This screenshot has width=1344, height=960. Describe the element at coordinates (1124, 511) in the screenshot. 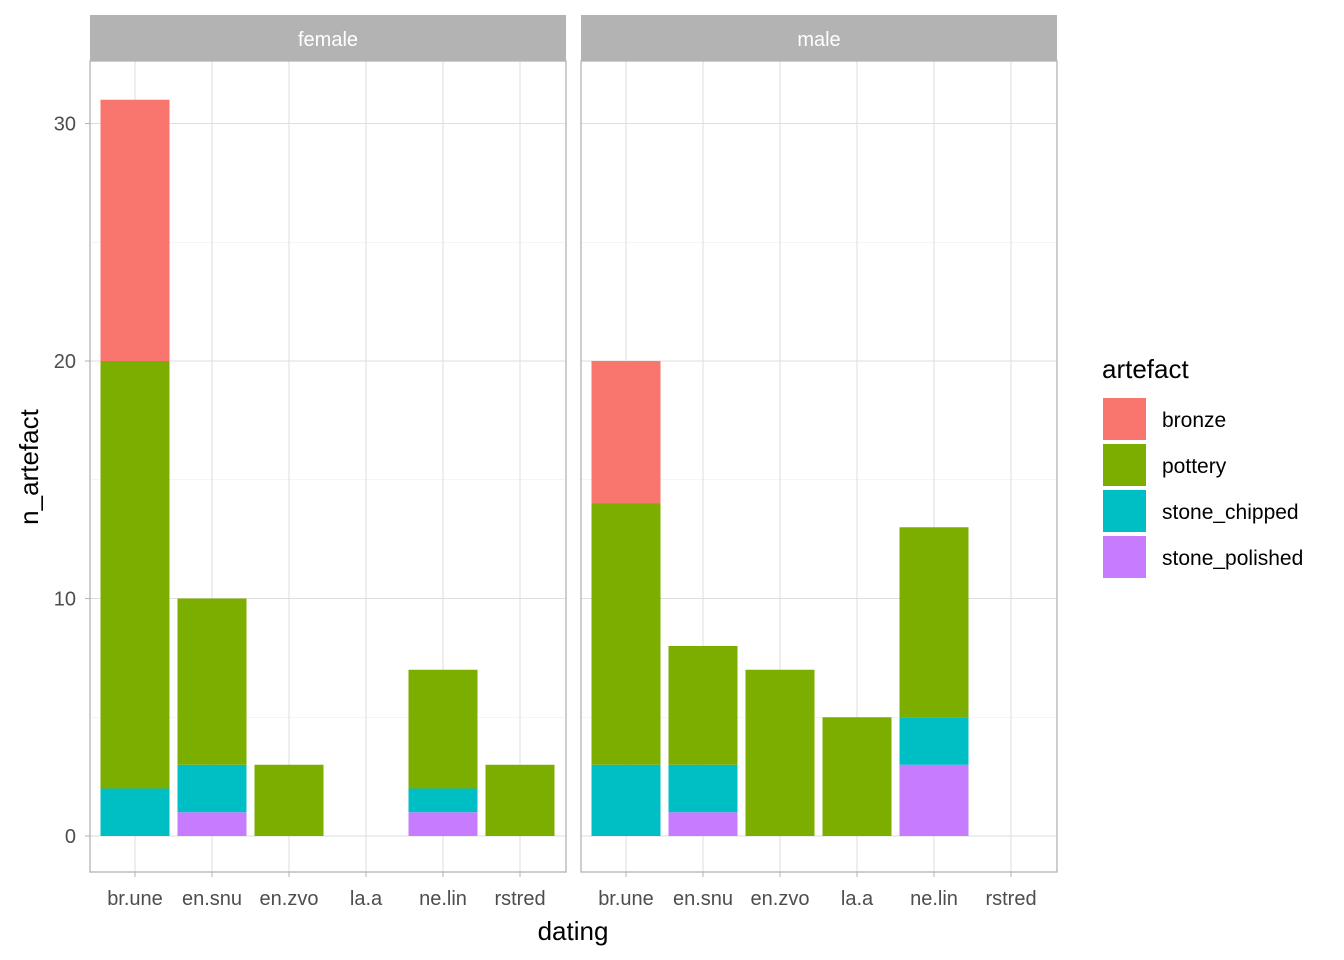

I see `legend-key-stone-chipped` at that location.